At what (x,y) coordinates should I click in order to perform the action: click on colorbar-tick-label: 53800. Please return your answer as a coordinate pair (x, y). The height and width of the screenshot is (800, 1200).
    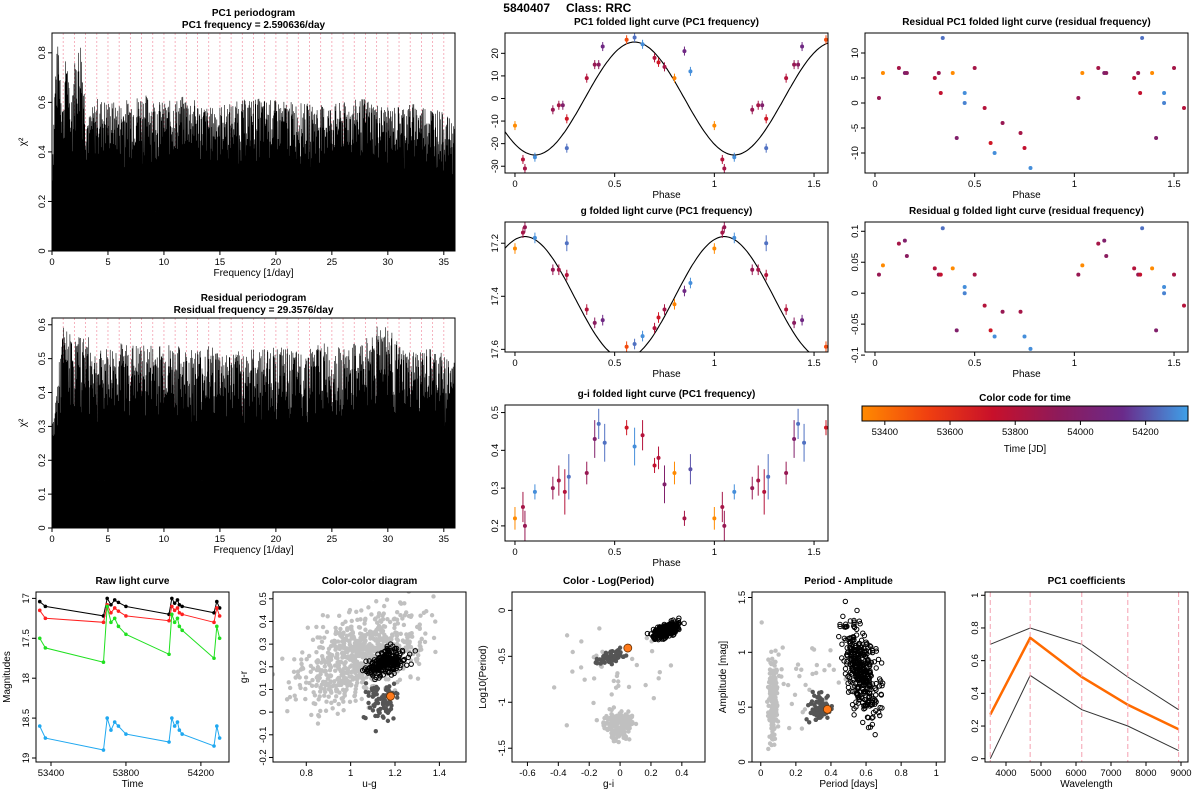
    Looking at the image, I should click on (1015, 432).